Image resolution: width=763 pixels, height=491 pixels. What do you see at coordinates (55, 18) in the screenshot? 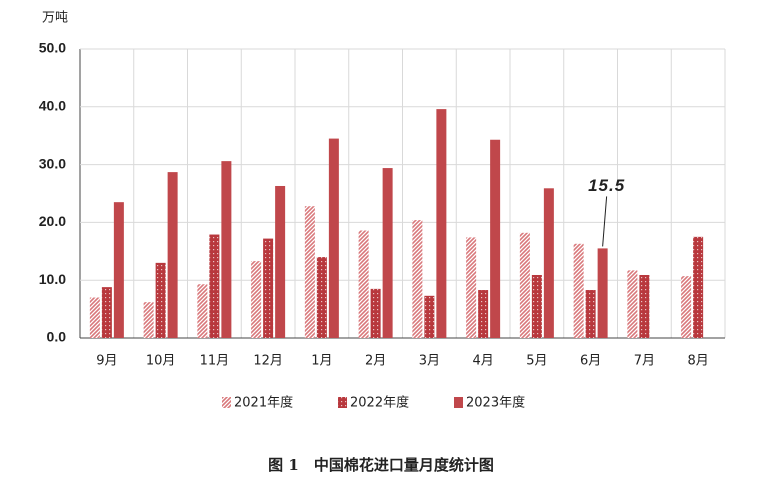
I see `y-axis-unit: 万吨` at bounding box center [55, 18].